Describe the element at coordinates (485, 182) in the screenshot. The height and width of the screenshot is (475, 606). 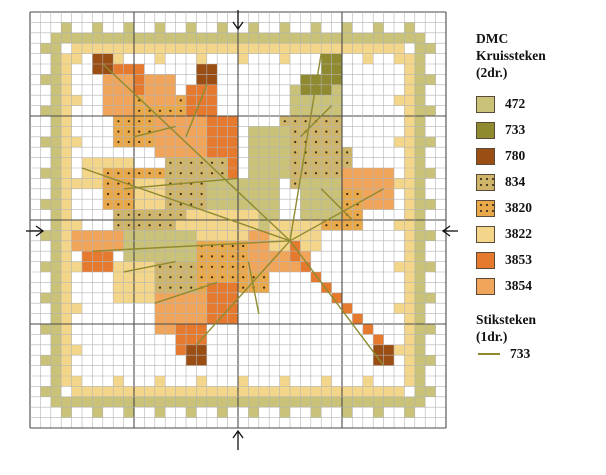
I see `color-swatch` at that location.